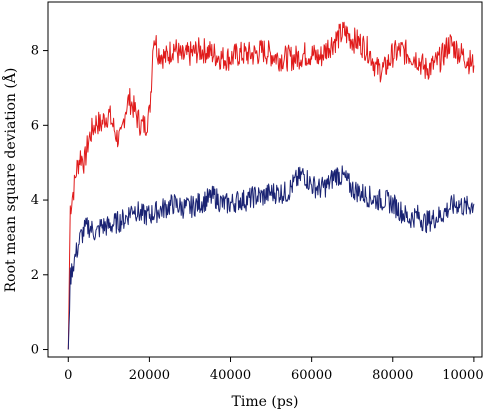 This screenshot has width=483, height=410. What do you see at coordinates (35, 350) in the screenshot?
I see `y-tick-label: 0` at bounding box center [35, 350].